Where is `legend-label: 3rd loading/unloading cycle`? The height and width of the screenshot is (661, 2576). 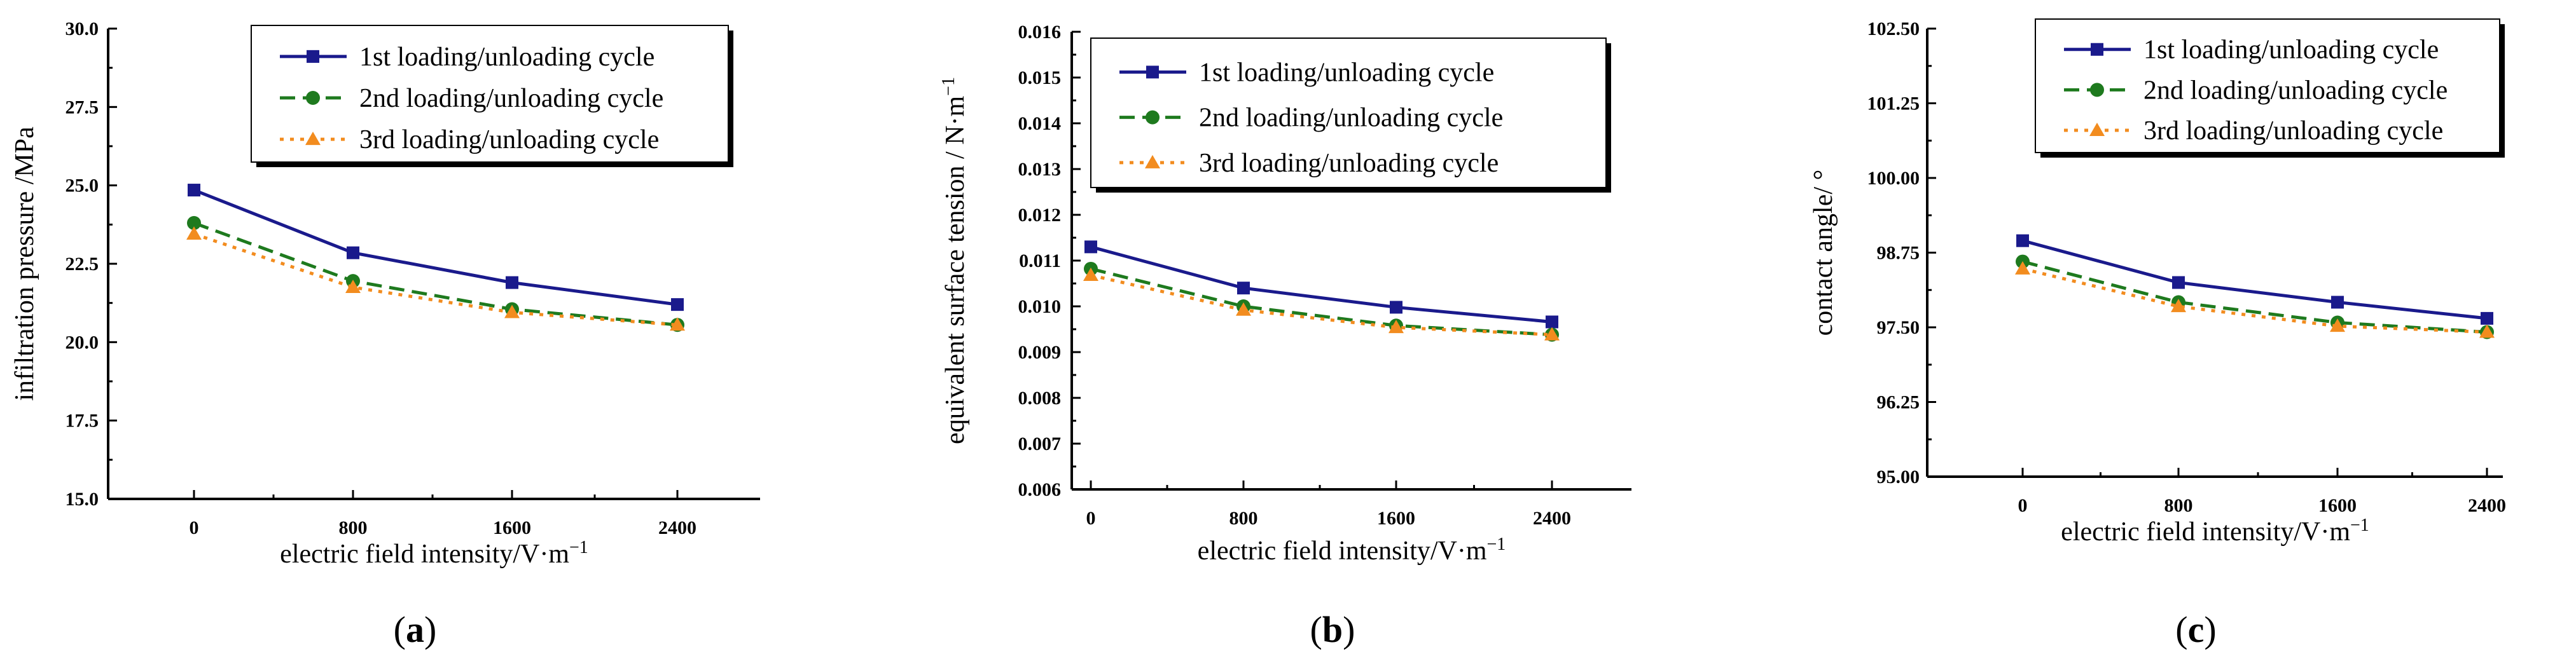
legend-label: 3rd loading/unloading cycle is located at coordinates (509, 139).